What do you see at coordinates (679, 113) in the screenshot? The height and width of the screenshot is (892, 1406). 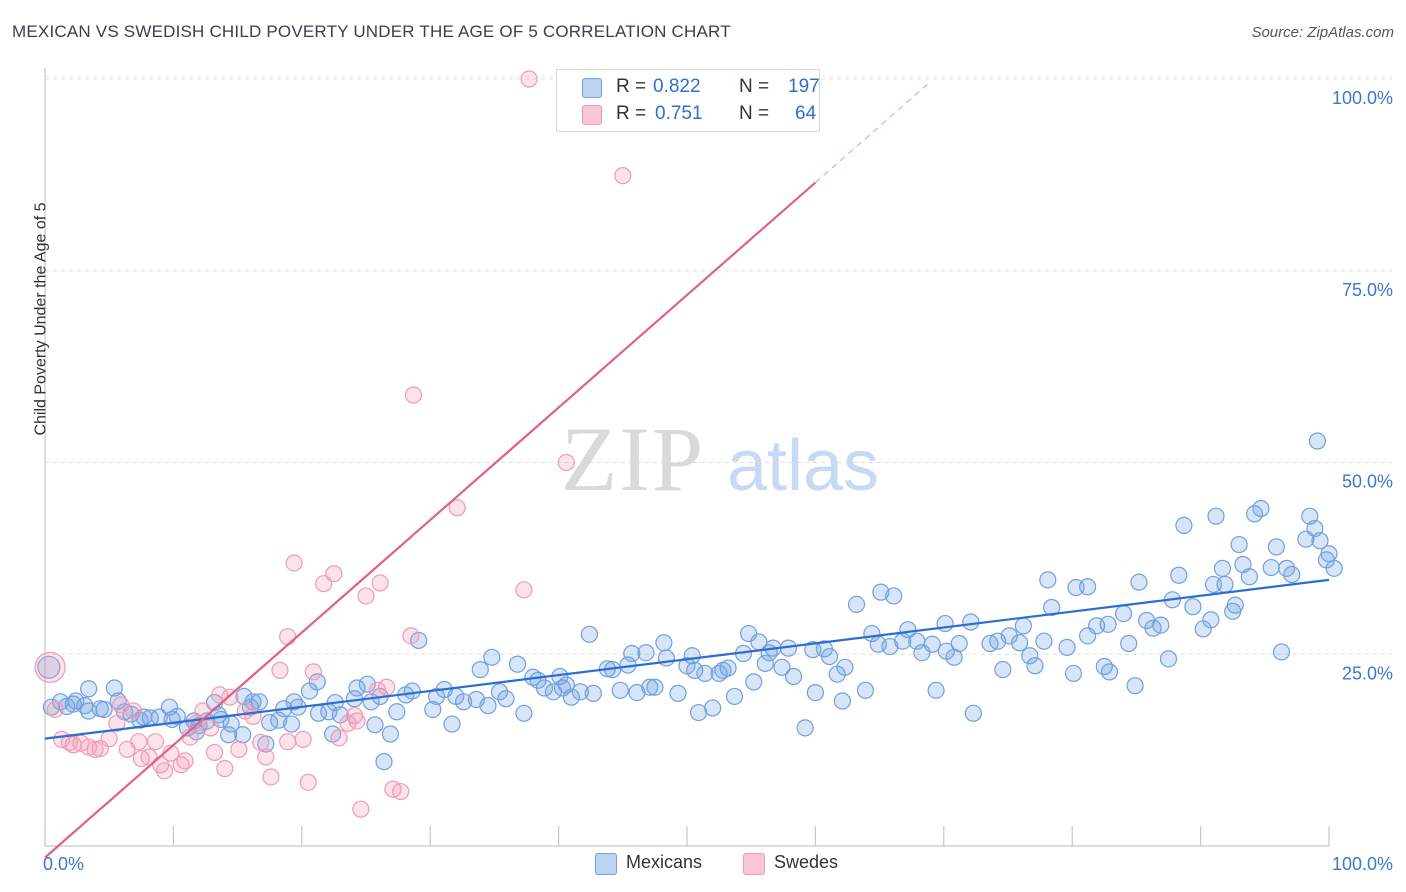 I see `r-value: 0.751` at bounding box center [679, 113].